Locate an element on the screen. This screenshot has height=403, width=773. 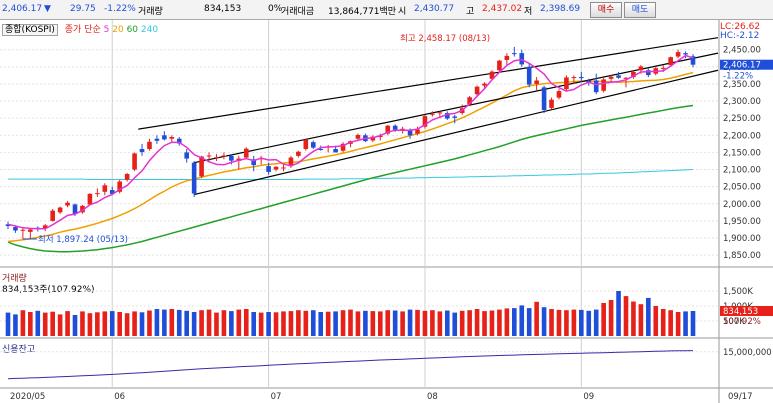
last-volume-label: 834,153 is located at coordinates (740, 312).